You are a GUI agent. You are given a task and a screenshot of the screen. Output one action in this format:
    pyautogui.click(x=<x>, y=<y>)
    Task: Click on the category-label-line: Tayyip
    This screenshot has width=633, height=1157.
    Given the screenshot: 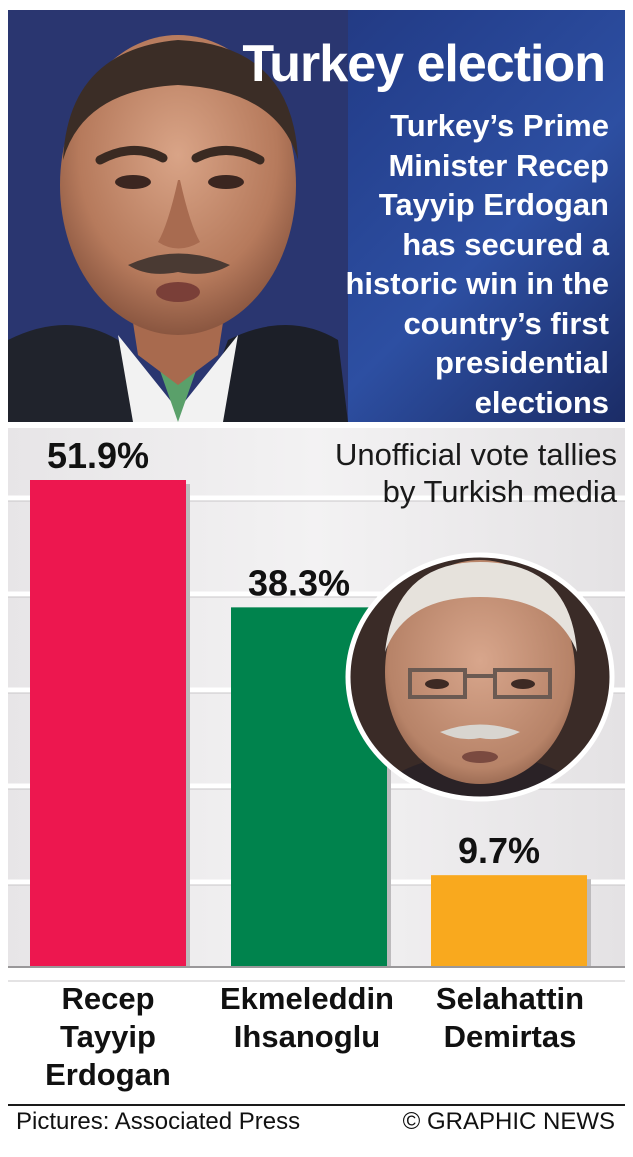 What is the action you would take?
    pyautogui.click(x=108, y=1036)
    